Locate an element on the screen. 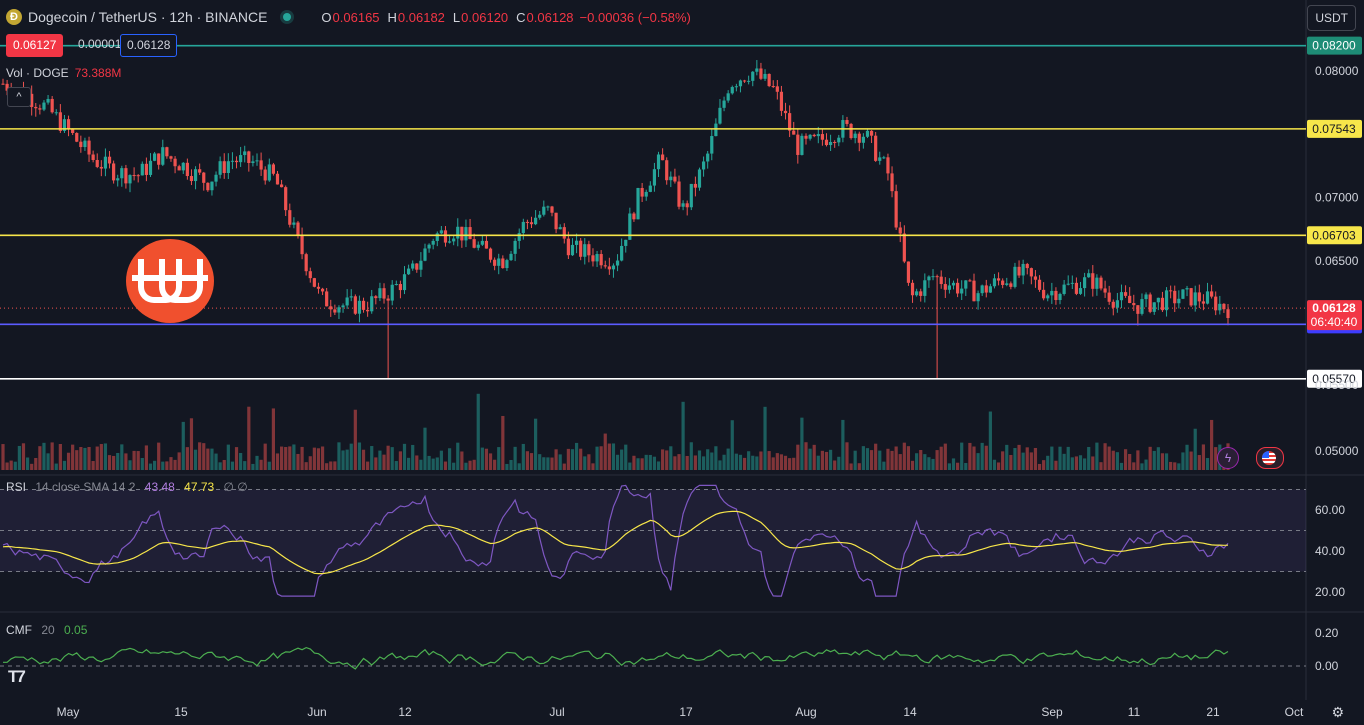 The width and height of the screenshot is (1364, 725). symbol-title: Dogecoin / TetherUS · 12h · BINANCE is located at coordinates (148, 17).